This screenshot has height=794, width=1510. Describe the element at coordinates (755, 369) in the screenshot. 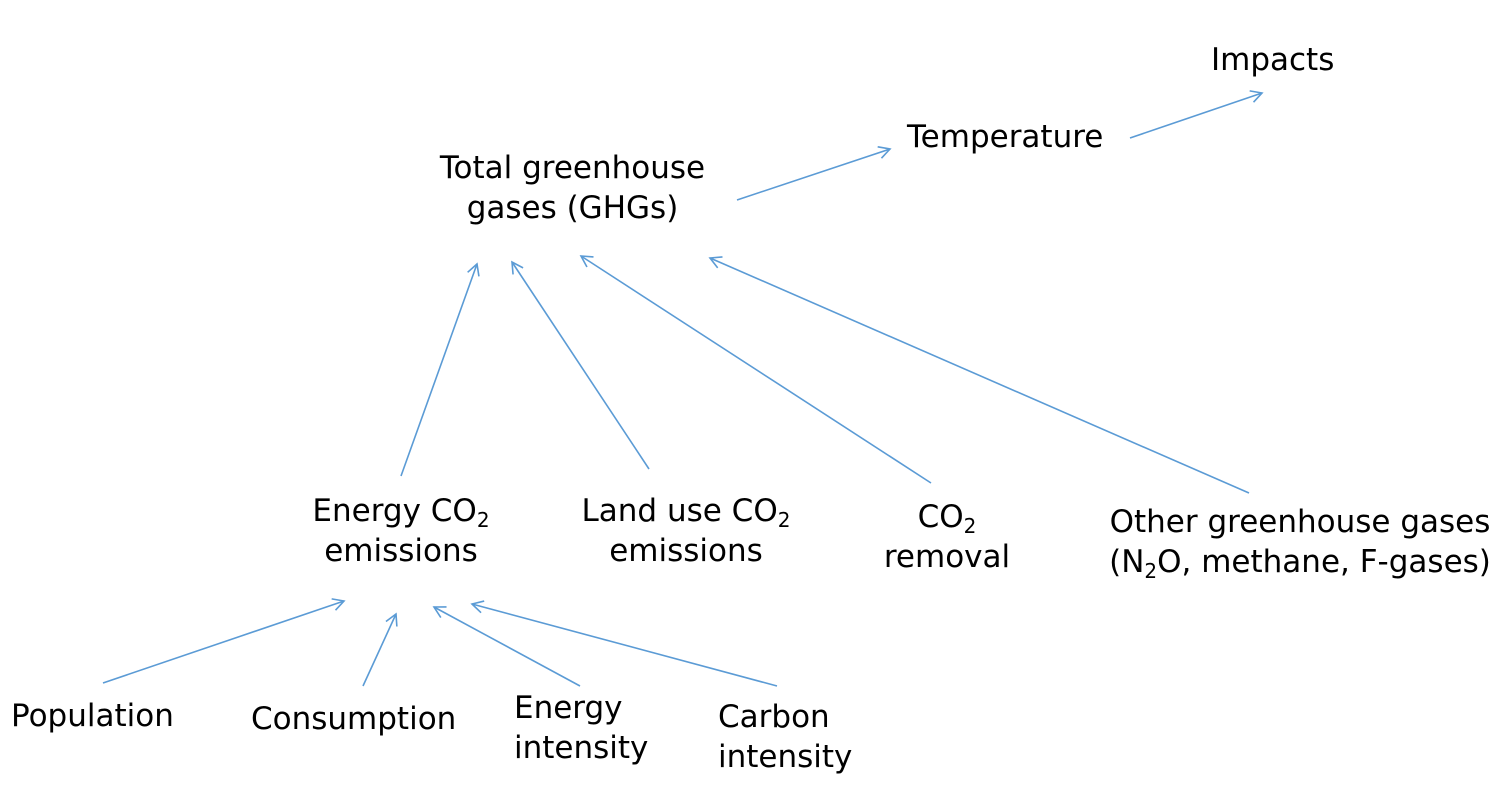

I see `arrow-co2-removal-to-ghg` at that location.